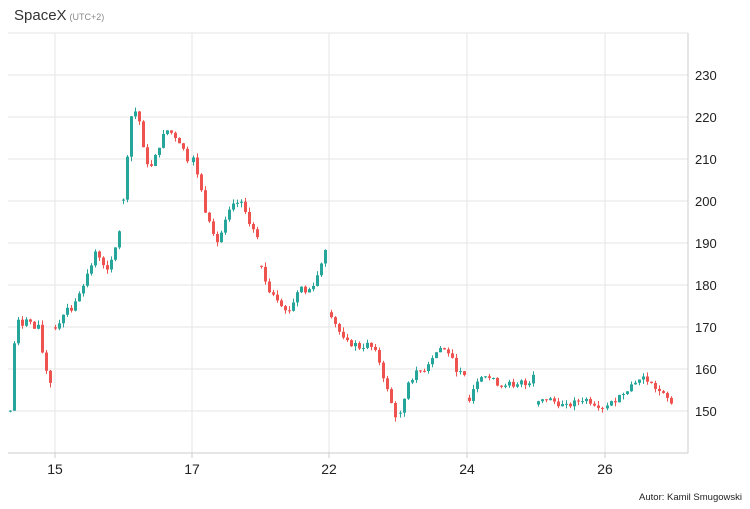  What do you see at coordinates (706, 411) in the screenshot?
I see `y-tick-label: 150` at bounding box center [706, 411].